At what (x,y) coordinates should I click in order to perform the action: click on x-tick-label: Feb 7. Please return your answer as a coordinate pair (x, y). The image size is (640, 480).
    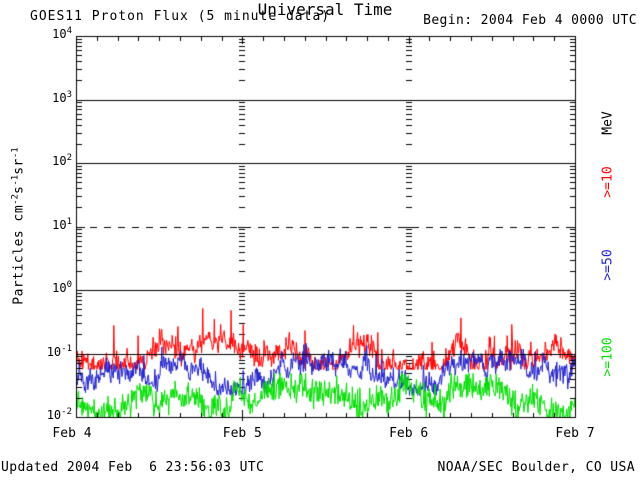
    Looking at the image, I should click on (575, 433).